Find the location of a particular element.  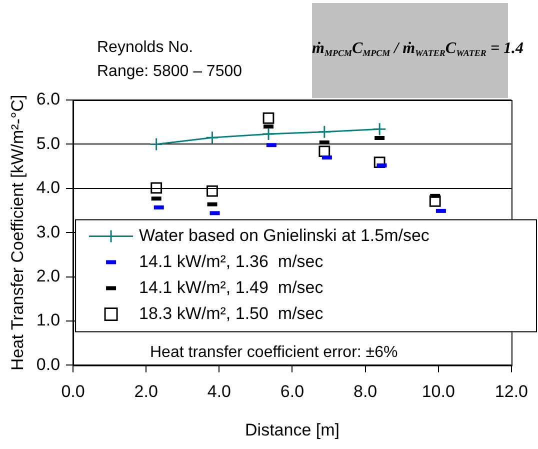

legend-label: 14.1 kW/m², 1.36 m/sec is located at coordinates (231, 261).